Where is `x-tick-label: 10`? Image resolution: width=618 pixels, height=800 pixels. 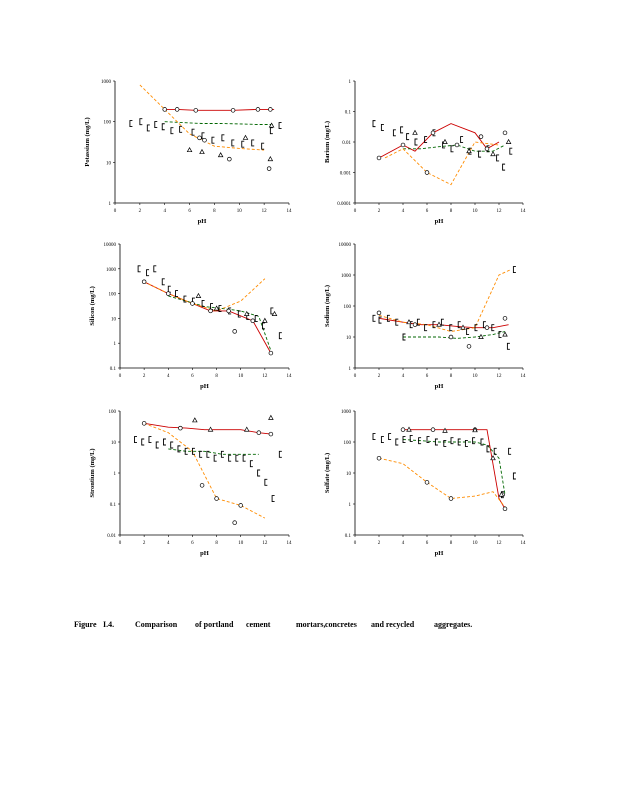 x-tick-label: 10 is located at coordinates (476, 376).